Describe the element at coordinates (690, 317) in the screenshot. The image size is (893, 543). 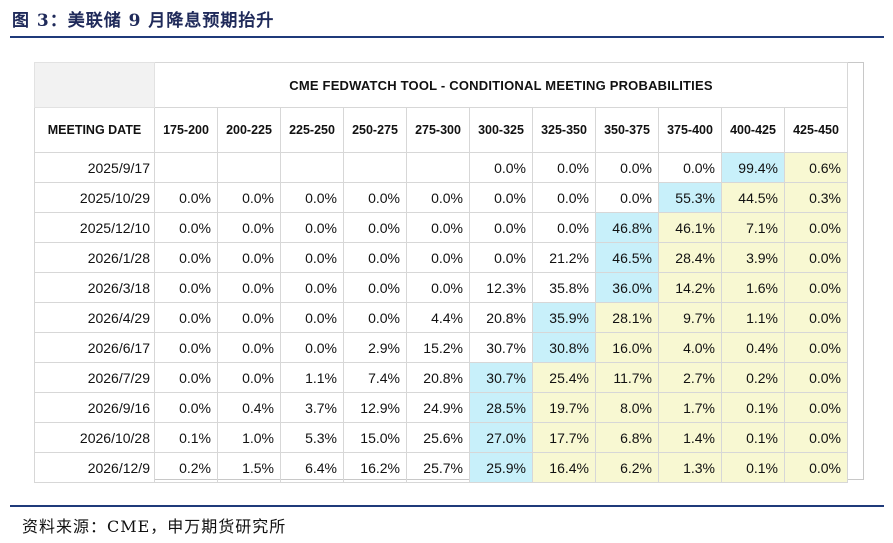
I see `probability-cell: 9.7%` at that location.